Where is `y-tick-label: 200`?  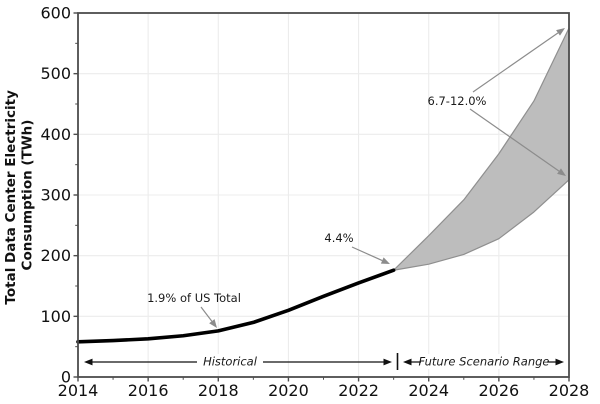
y-tick-label: 200 is located at coordinates (55, 255).